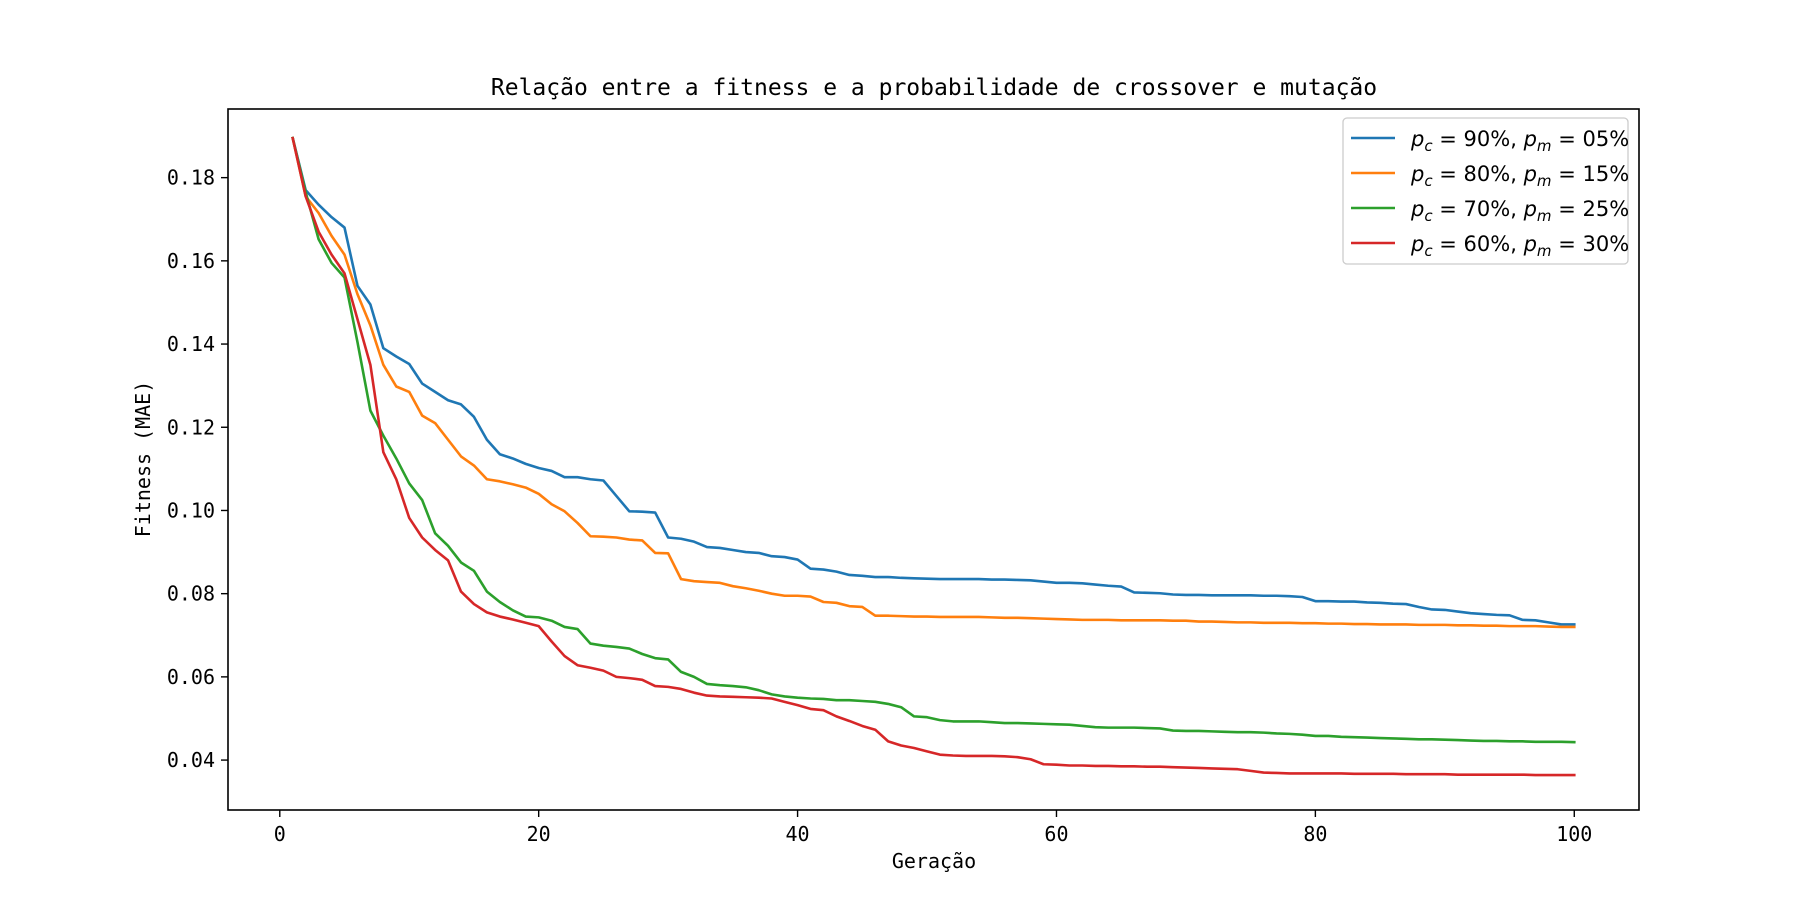  I want to click on legend-label-4: pc = 60%, pm = 30%, so click(1519, 246).